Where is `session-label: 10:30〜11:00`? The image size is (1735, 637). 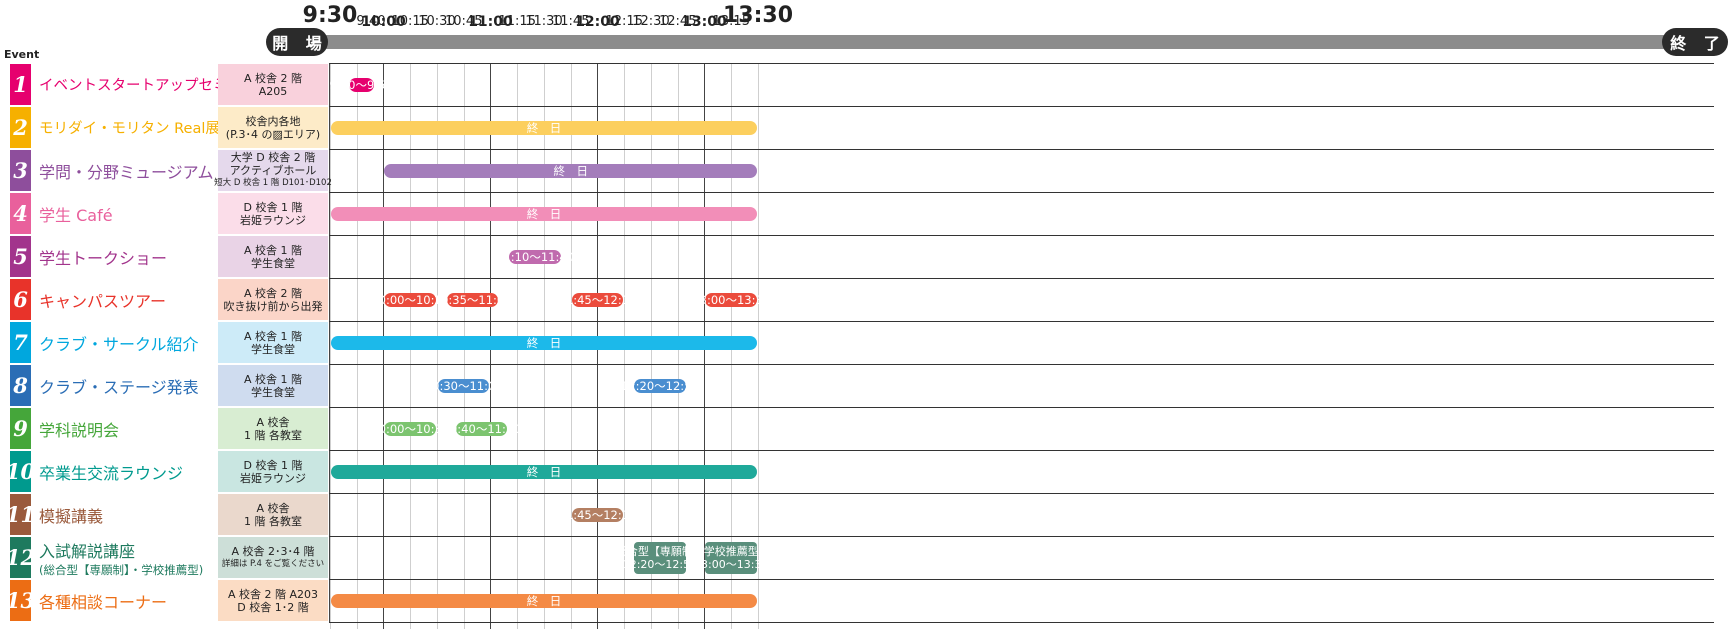 session-label: 10:30〜11:00 is located at coordinates (463, 386).